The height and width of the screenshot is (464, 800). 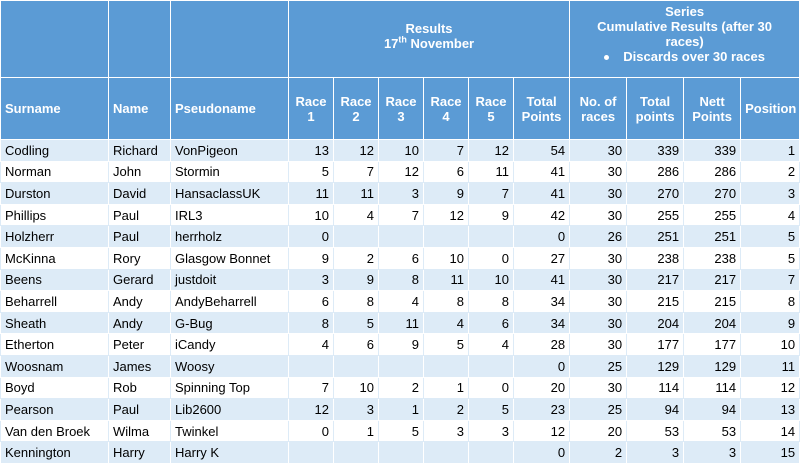 What do you see at coordinates (446, 150) in the screenshot?
I see `cell-race4: 7` at bounding box center [446, 150].